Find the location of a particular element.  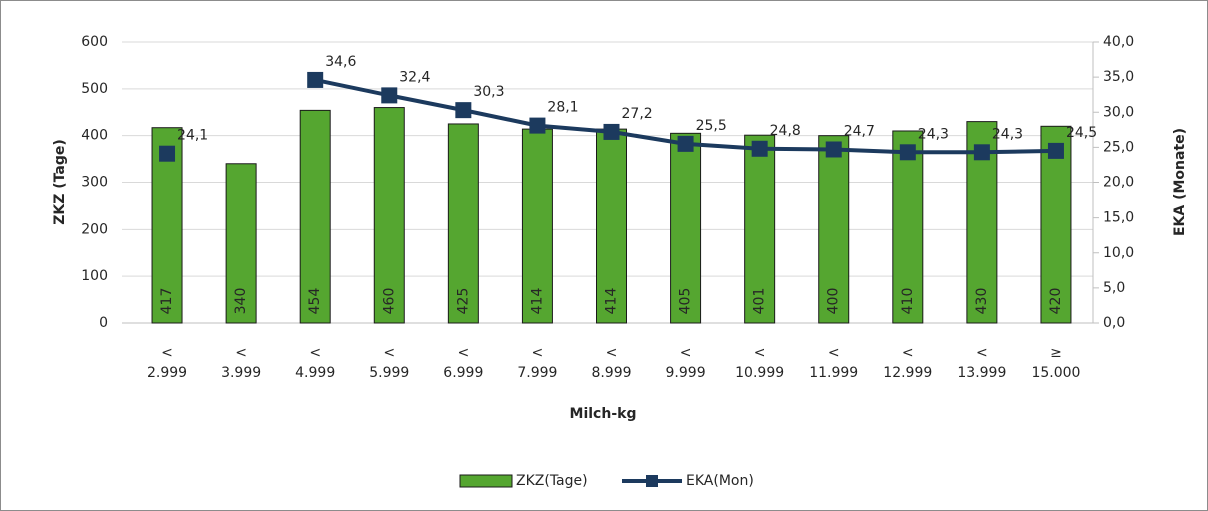

y-axis-title: ZKZ (Tage) is located at coordinates (60, 182).